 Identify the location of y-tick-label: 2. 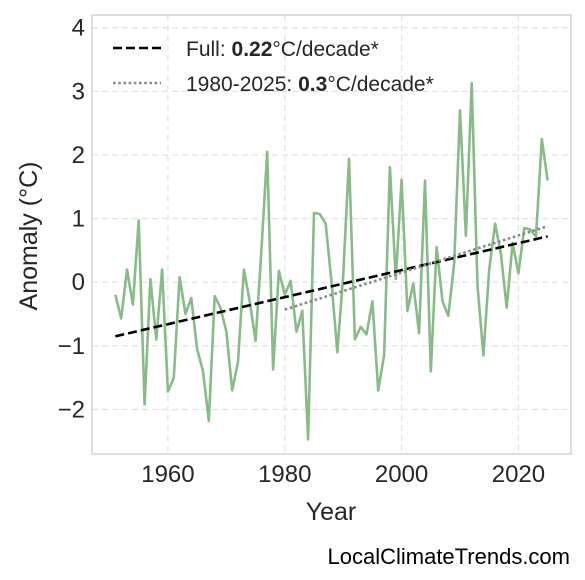
(78, 155).